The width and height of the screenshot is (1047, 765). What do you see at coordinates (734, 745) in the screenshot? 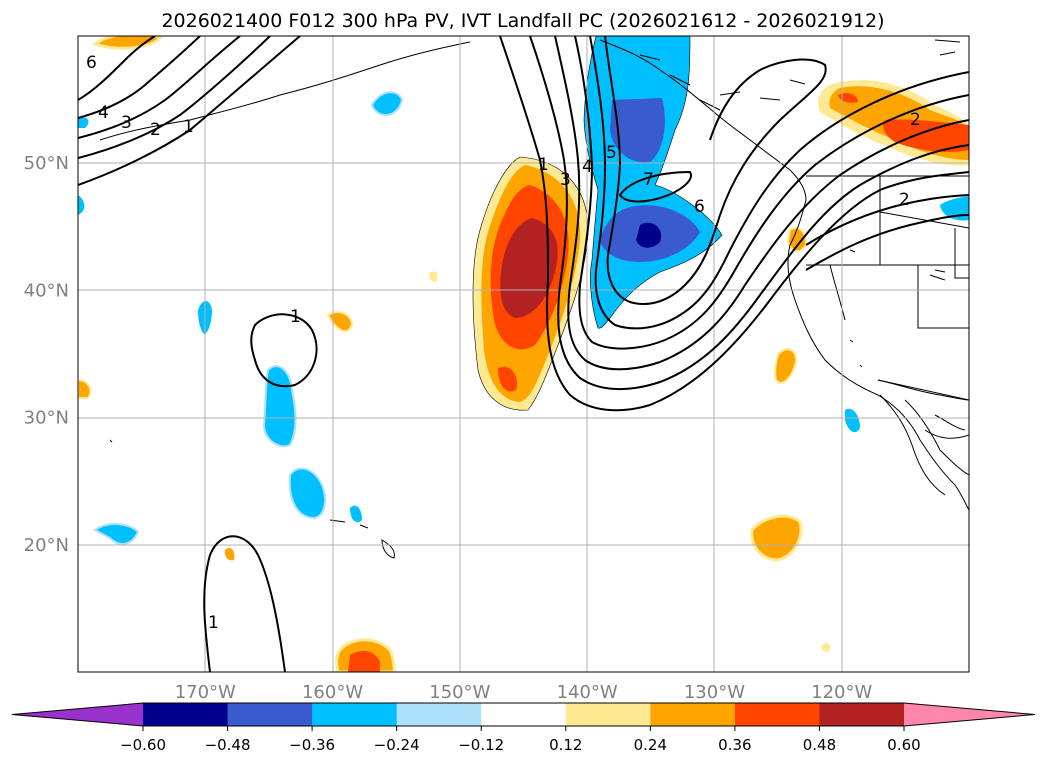
I see `colorbar-tick-label: 0.36` at bounding box center [734, 745].